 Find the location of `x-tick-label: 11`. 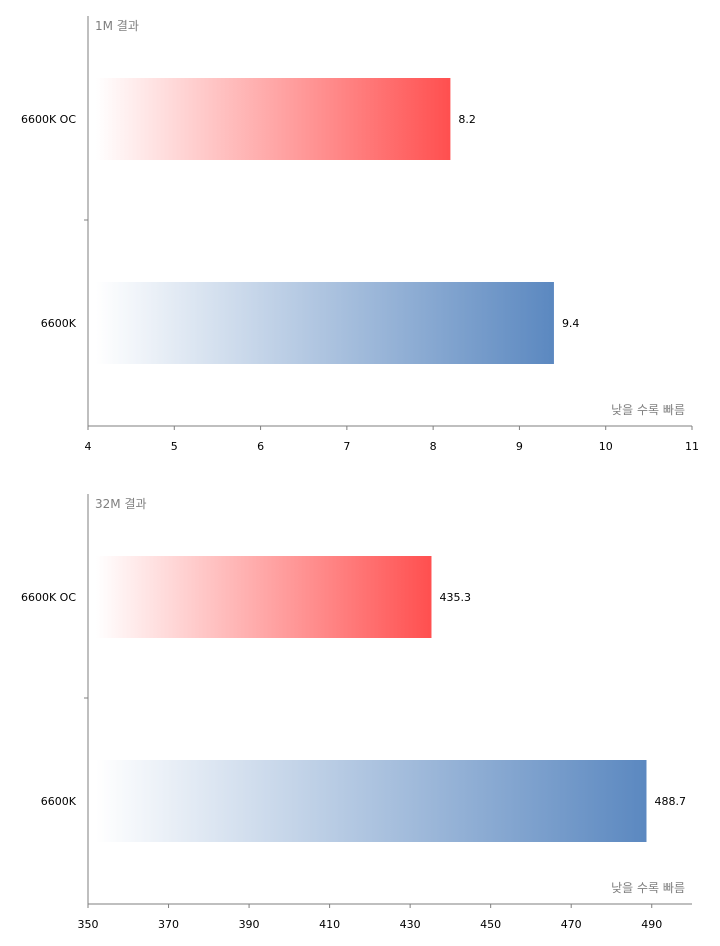

x-tick-label: 11 is located at coordinates (692, 446).